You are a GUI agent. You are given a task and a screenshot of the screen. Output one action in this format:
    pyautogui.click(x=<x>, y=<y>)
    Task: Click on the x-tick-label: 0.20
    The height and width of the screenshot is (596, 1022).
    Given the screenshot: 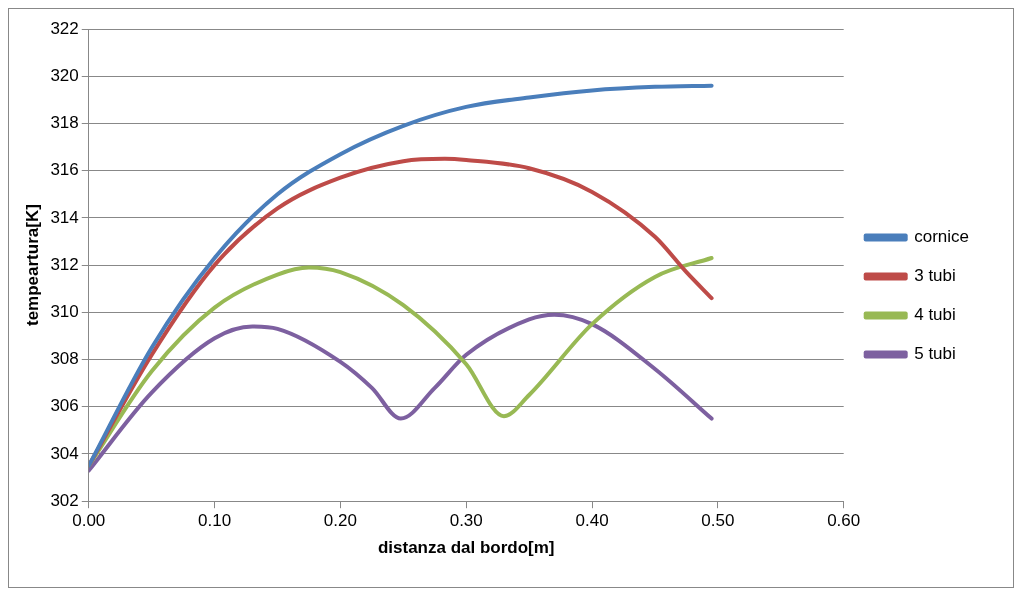 What is the action you would take?
    pyautogui.click(x=340, y=521)
    